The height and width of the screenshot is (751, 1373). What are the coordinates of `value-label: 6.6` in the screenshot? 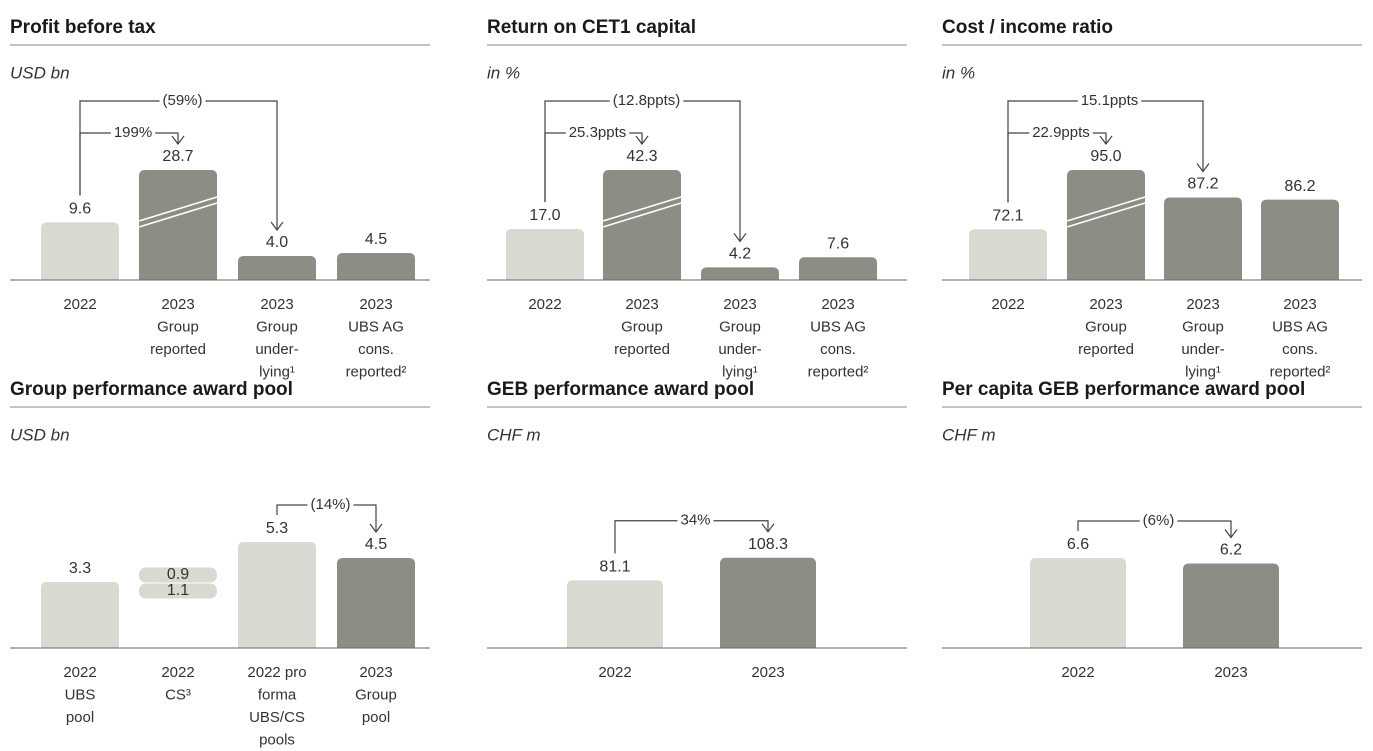 It's located at (1078, 544).